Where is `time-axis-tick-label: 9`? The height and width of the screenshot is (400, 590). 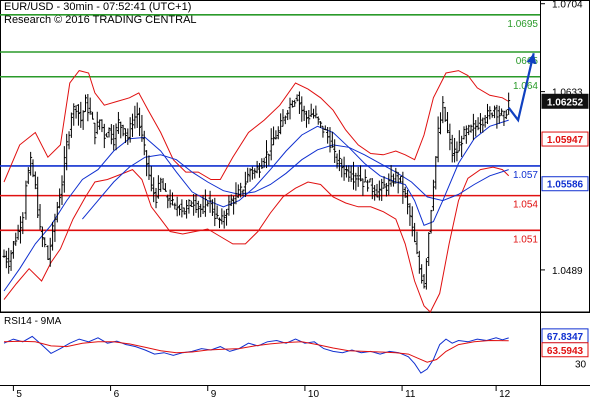 time-axis-tick-label: 9 is located at coordinates (214, 394).